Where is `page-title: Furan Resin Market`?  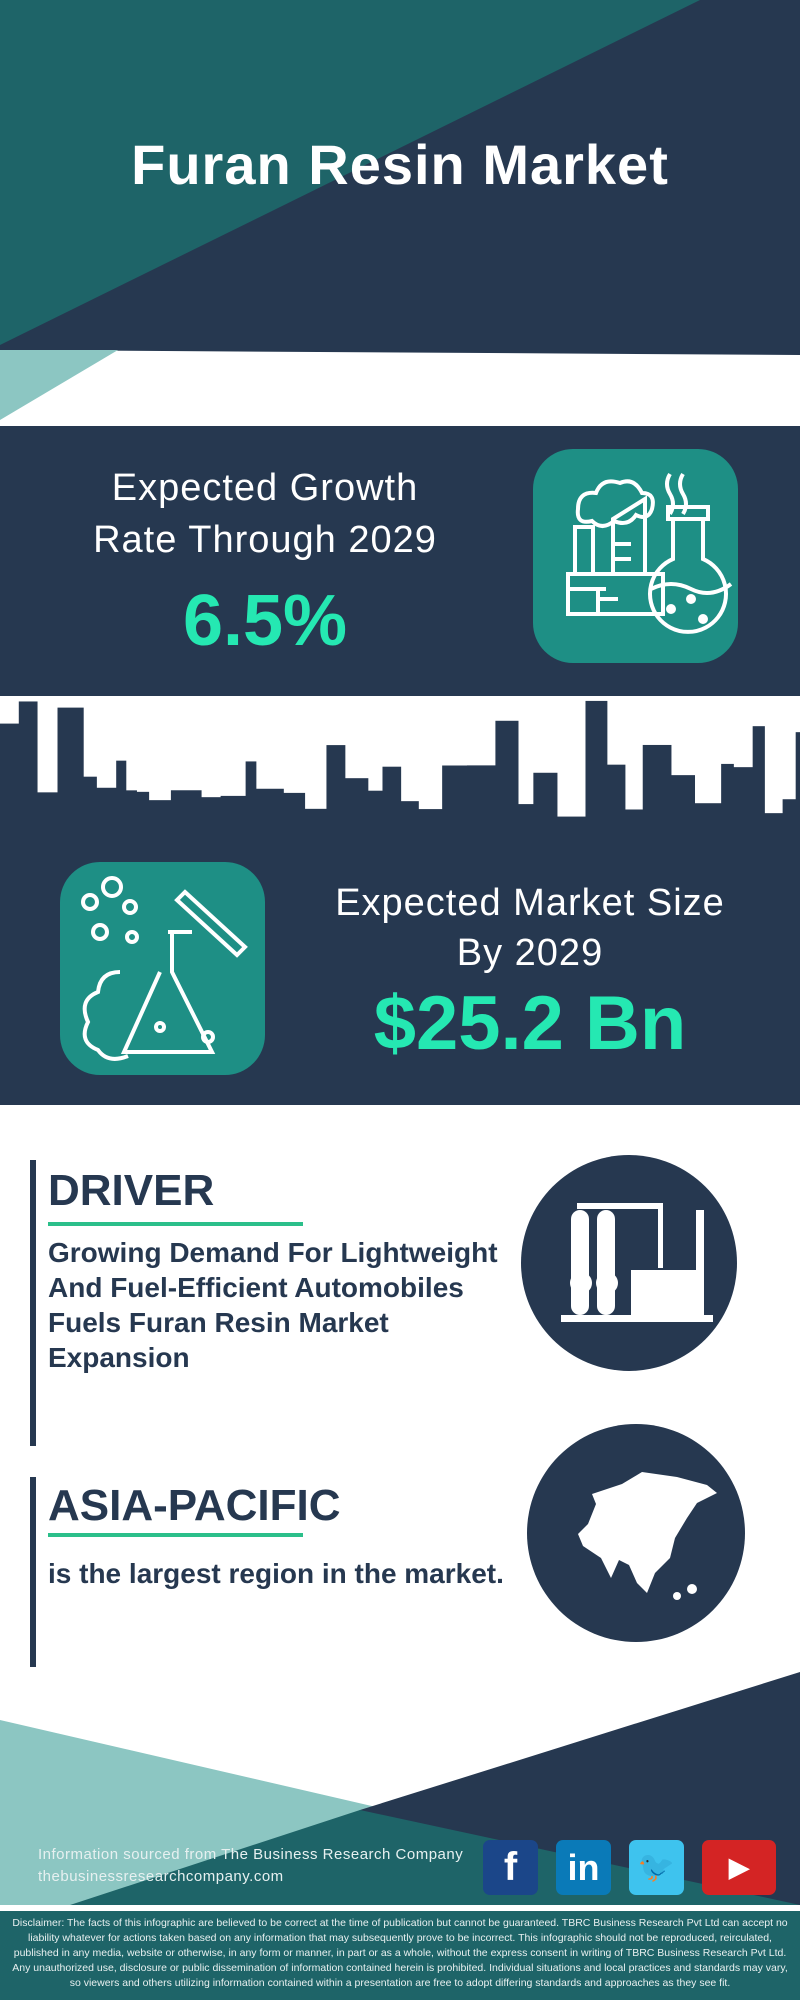
page-title: Furan Resin Market is located at coordinates (400, 164).